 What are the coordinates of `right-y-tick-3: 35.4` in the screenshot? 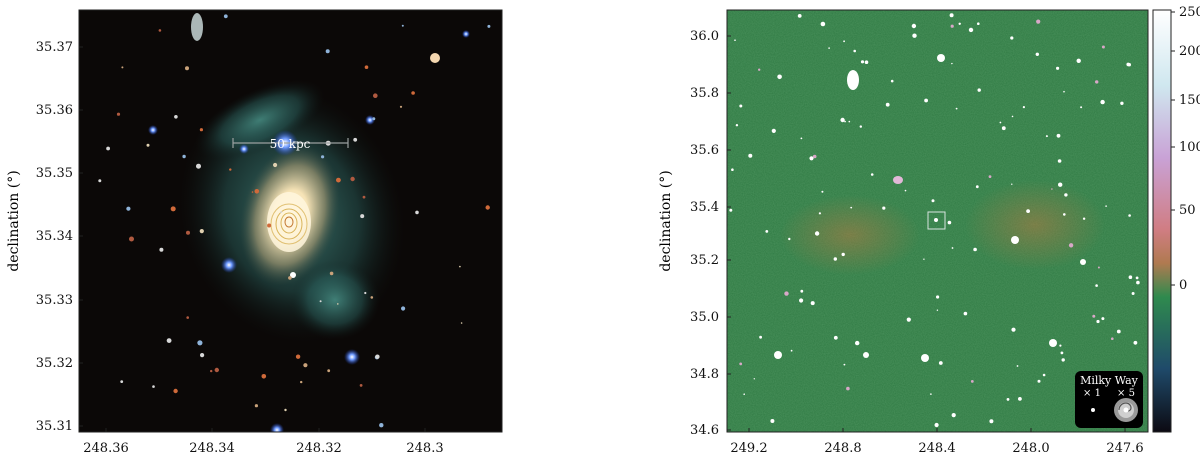 It's located at (704, 207).